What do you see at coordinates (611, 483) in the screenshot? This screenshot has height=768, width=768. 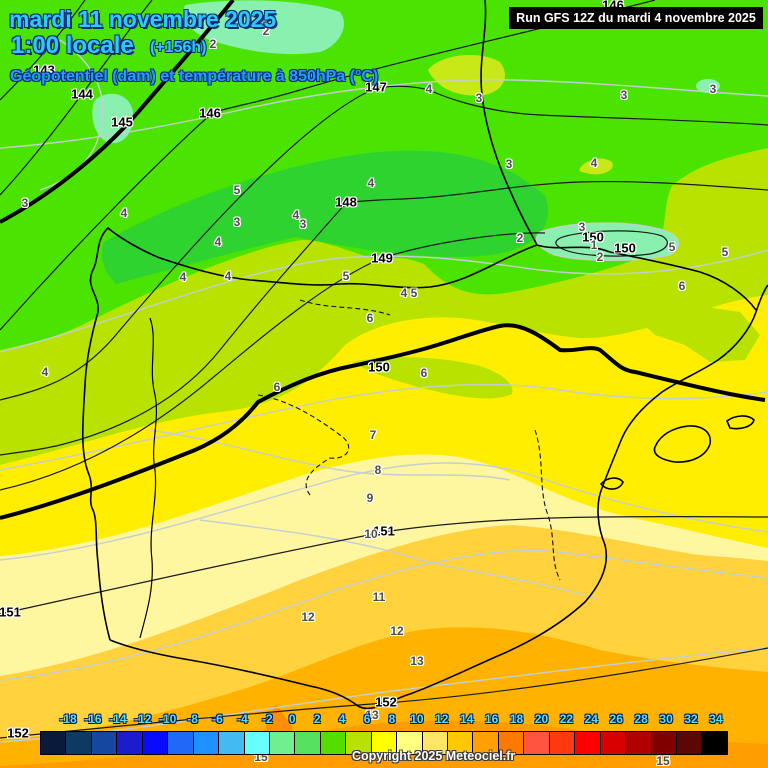 I see `ibiza` at bounding box center [611, 483].